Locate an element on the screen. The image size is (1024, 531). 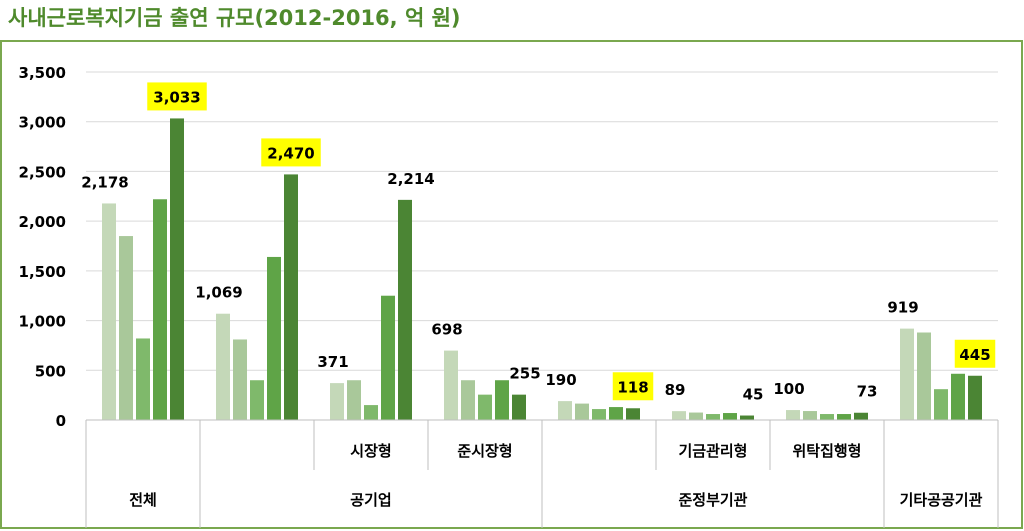
data-label: 3,033 is located at coordinates (176, 97).